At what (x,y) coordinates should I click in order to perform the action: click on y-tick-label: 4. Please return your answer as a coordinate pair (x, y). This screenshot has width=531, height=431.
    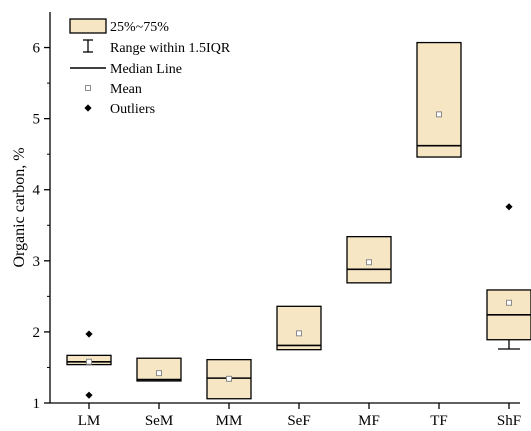
    Looking at the image, I should click on (37, 191).